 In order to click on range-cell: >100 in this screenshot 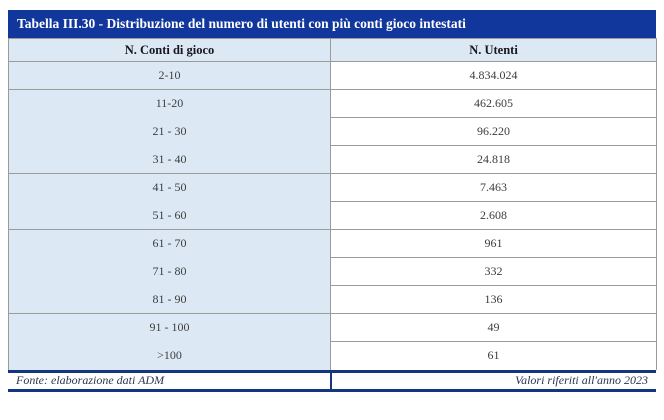, I will do `click(169, 355)`.